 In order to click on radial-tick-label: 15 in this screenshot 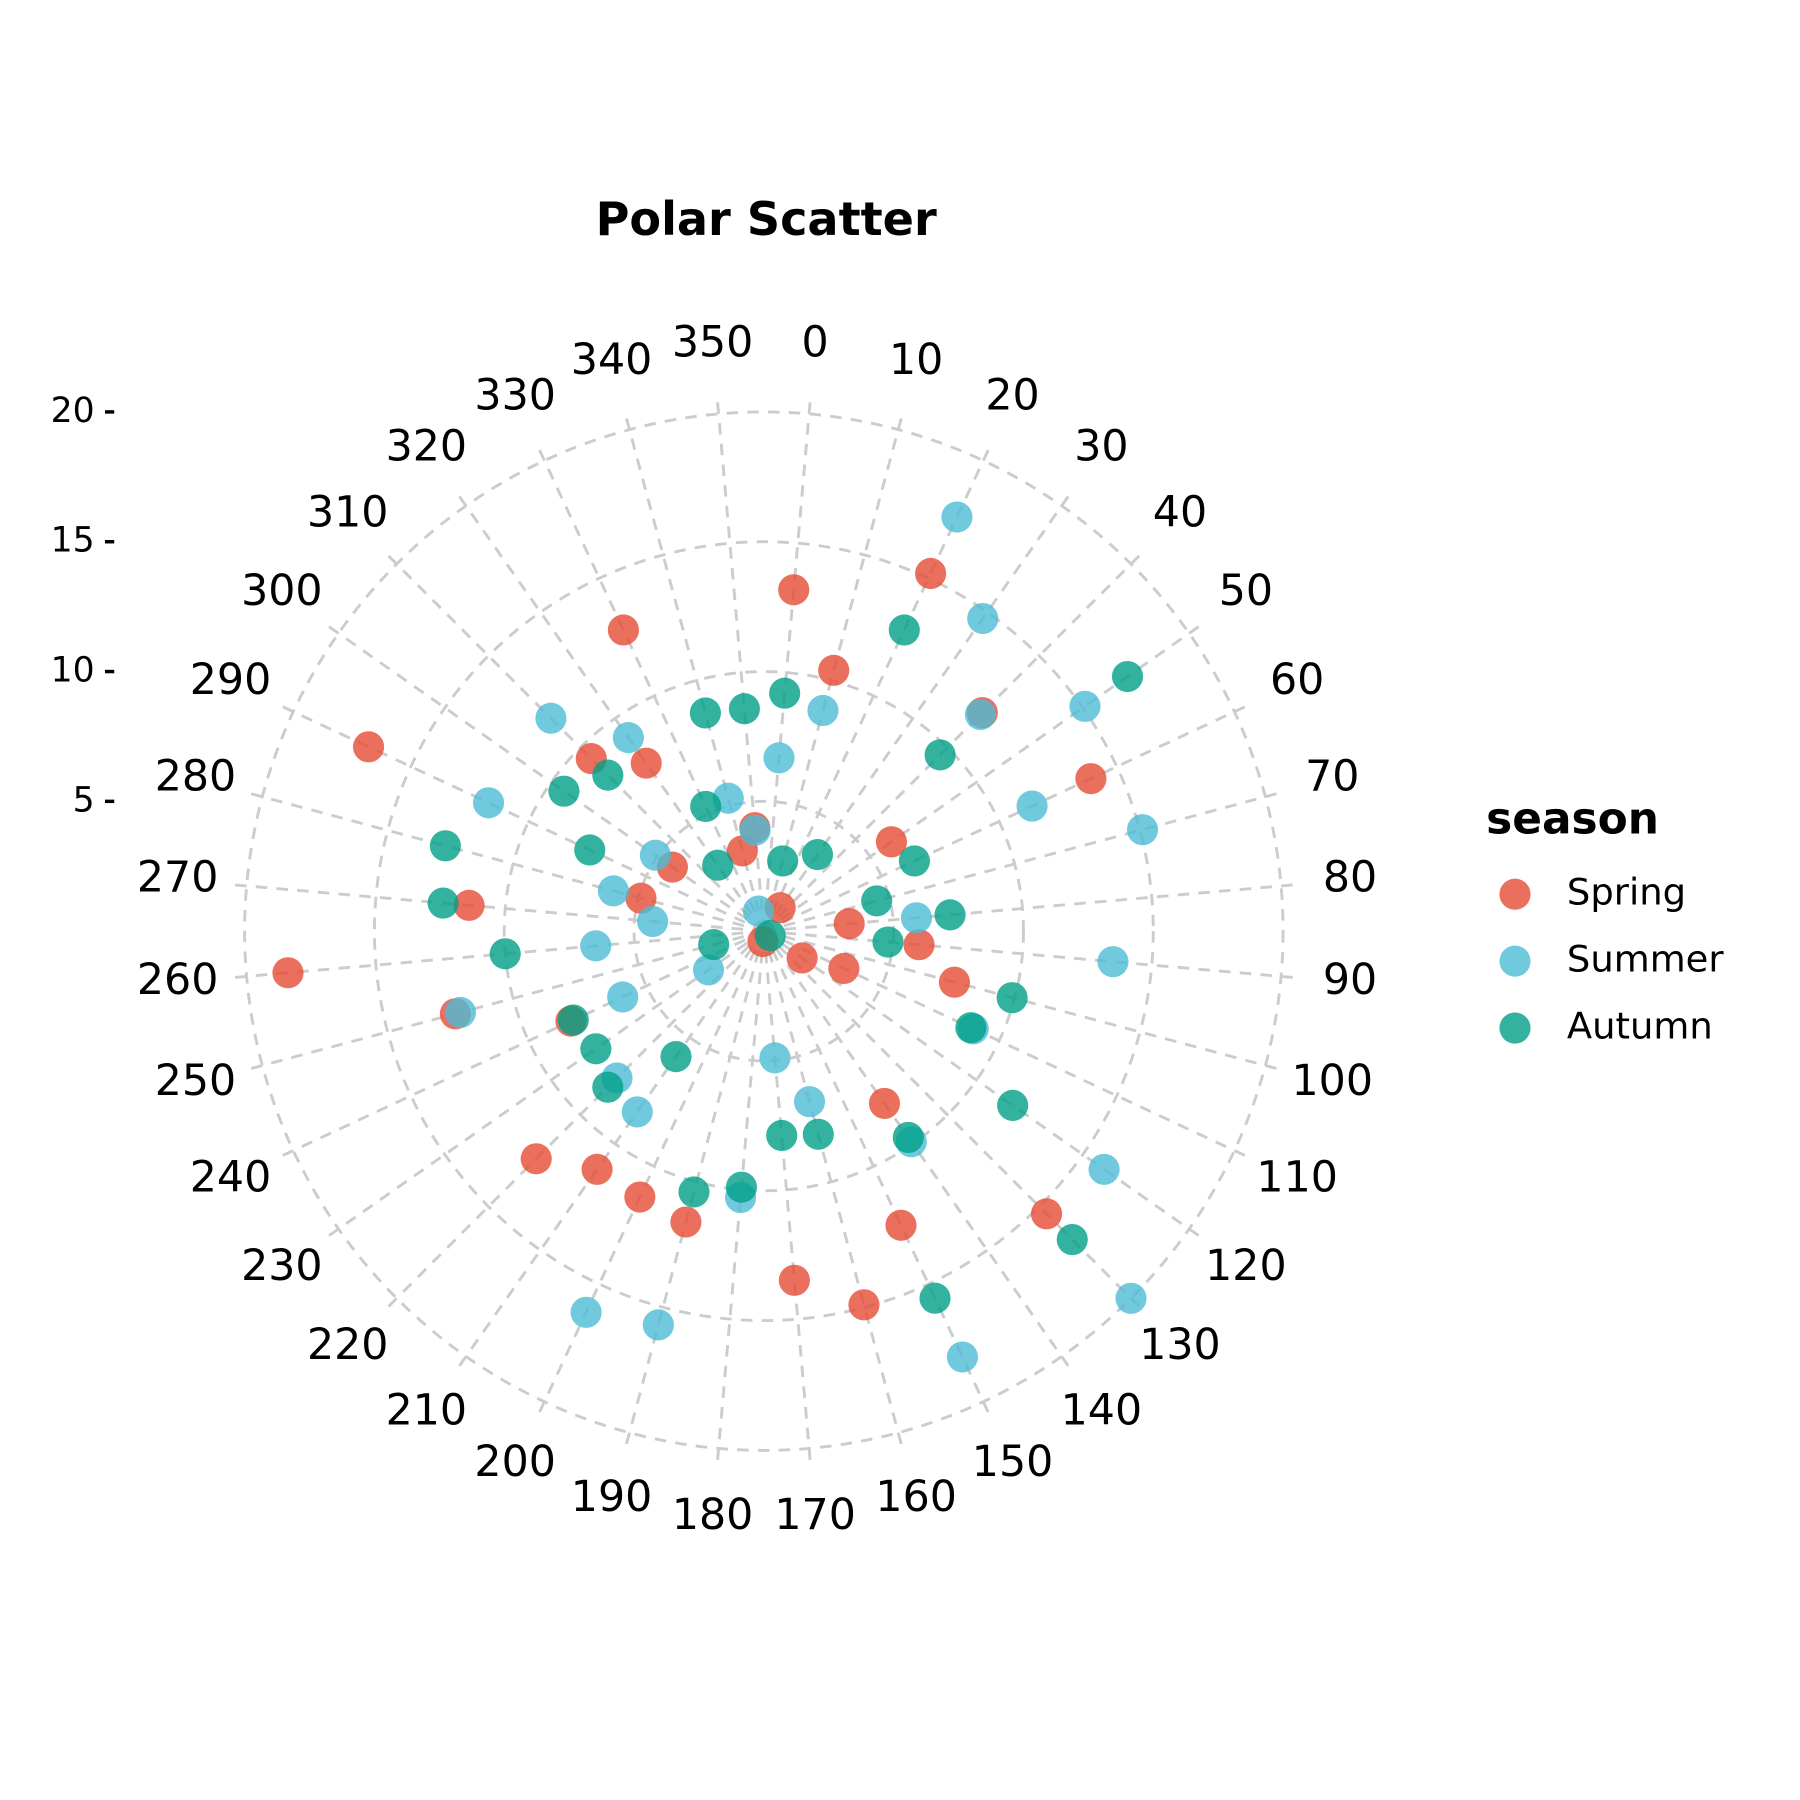, I will do `click(73, 541)`.